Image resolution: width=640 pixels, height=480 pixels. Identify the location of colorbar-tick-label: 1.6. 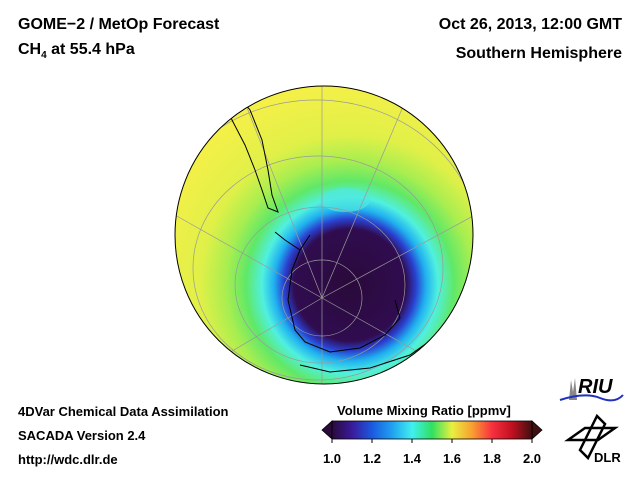
(452, 458).